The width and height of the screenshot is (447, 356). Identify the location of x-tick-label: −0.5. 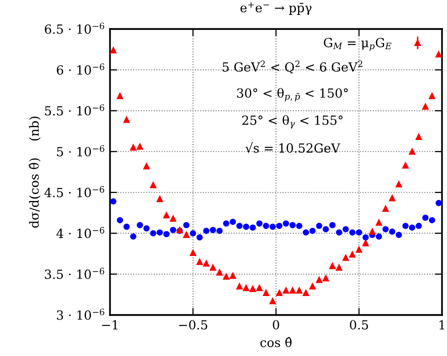
(193, 325).